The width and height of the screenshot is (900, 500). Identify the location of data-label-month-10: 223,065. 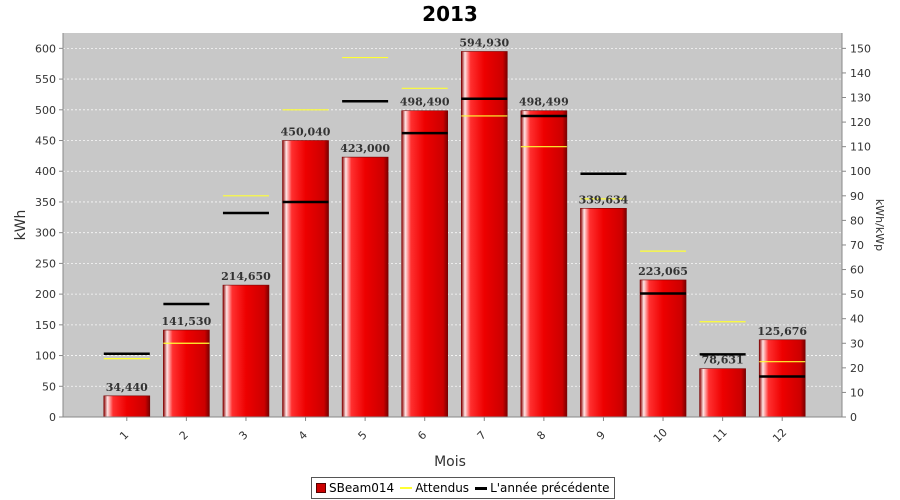
(663, 271).